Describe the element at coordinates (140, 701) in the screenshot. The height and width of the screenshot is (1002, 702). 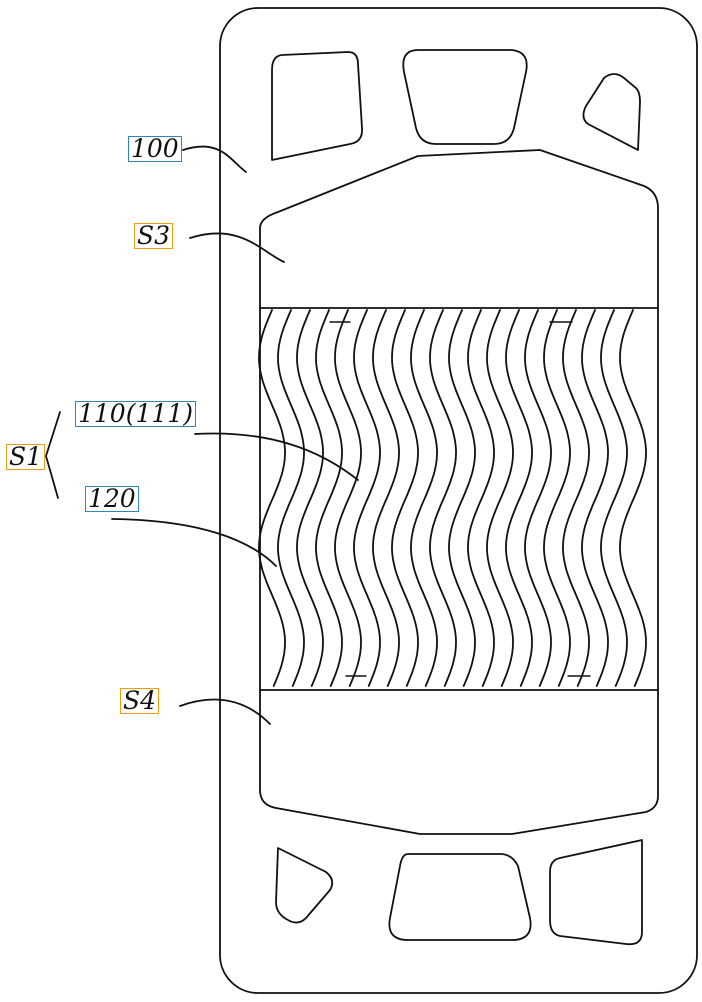
I see `label-S4: S4` at that location.